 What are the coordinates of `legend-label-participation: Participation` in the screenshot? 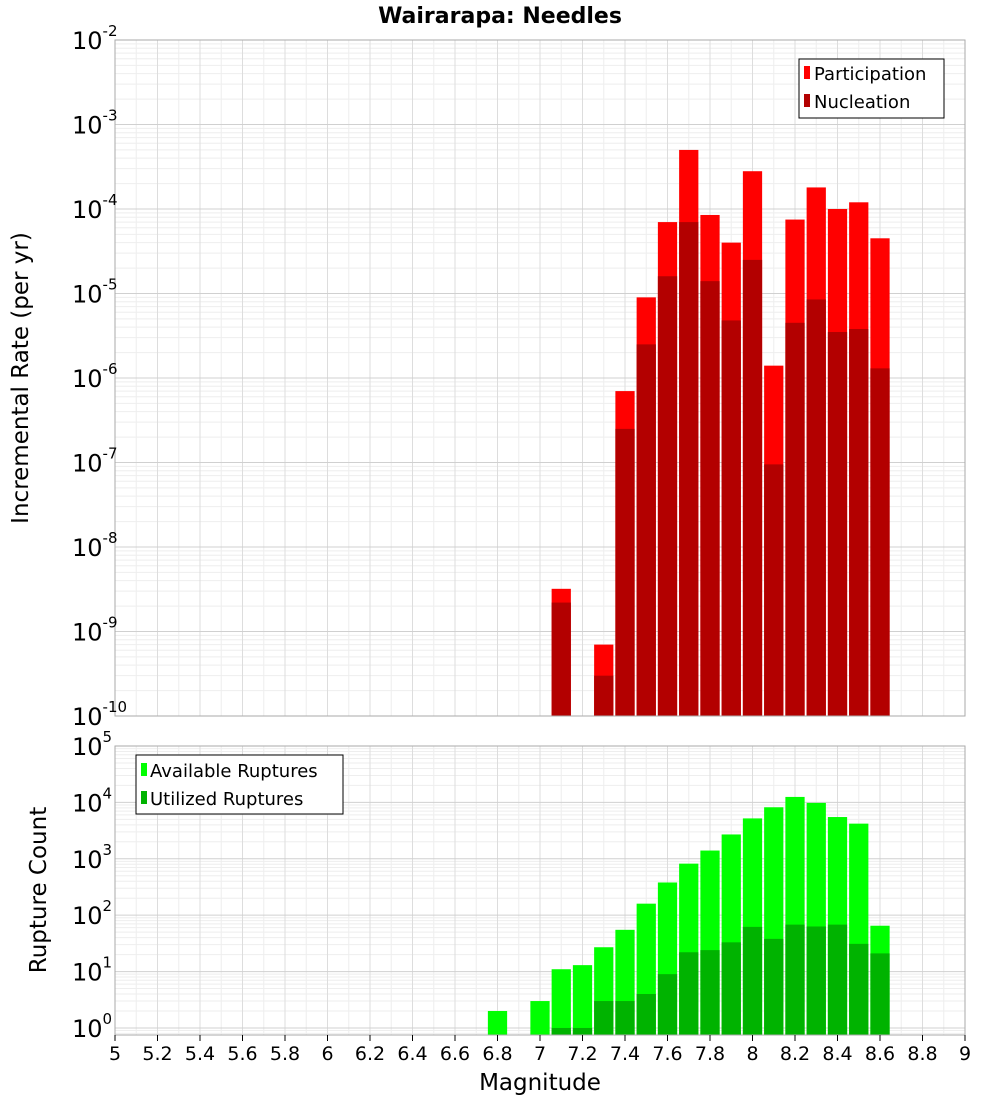 It's located at (870, 74).